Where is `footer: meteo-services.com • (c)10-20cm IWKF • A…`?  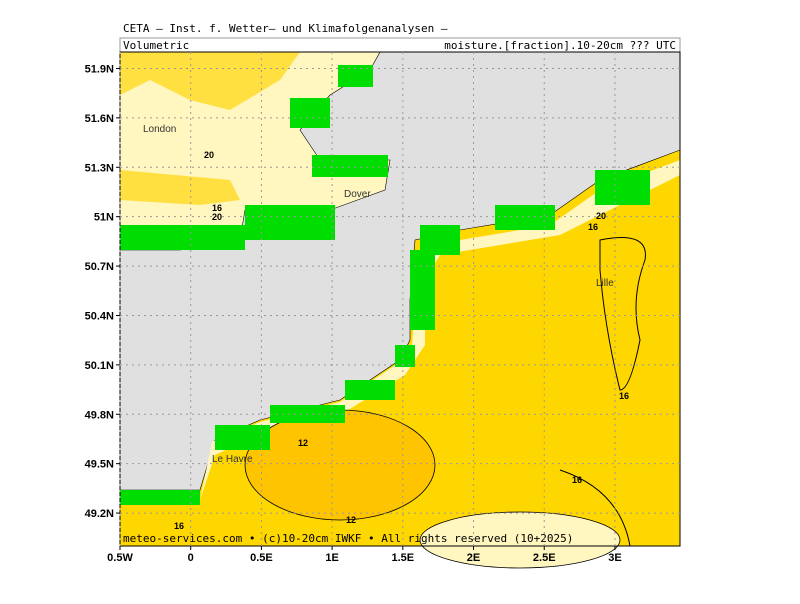
footer: meteo-services.com • (c)10-20cm IWKF • A… is located at coordinates (348, 538).